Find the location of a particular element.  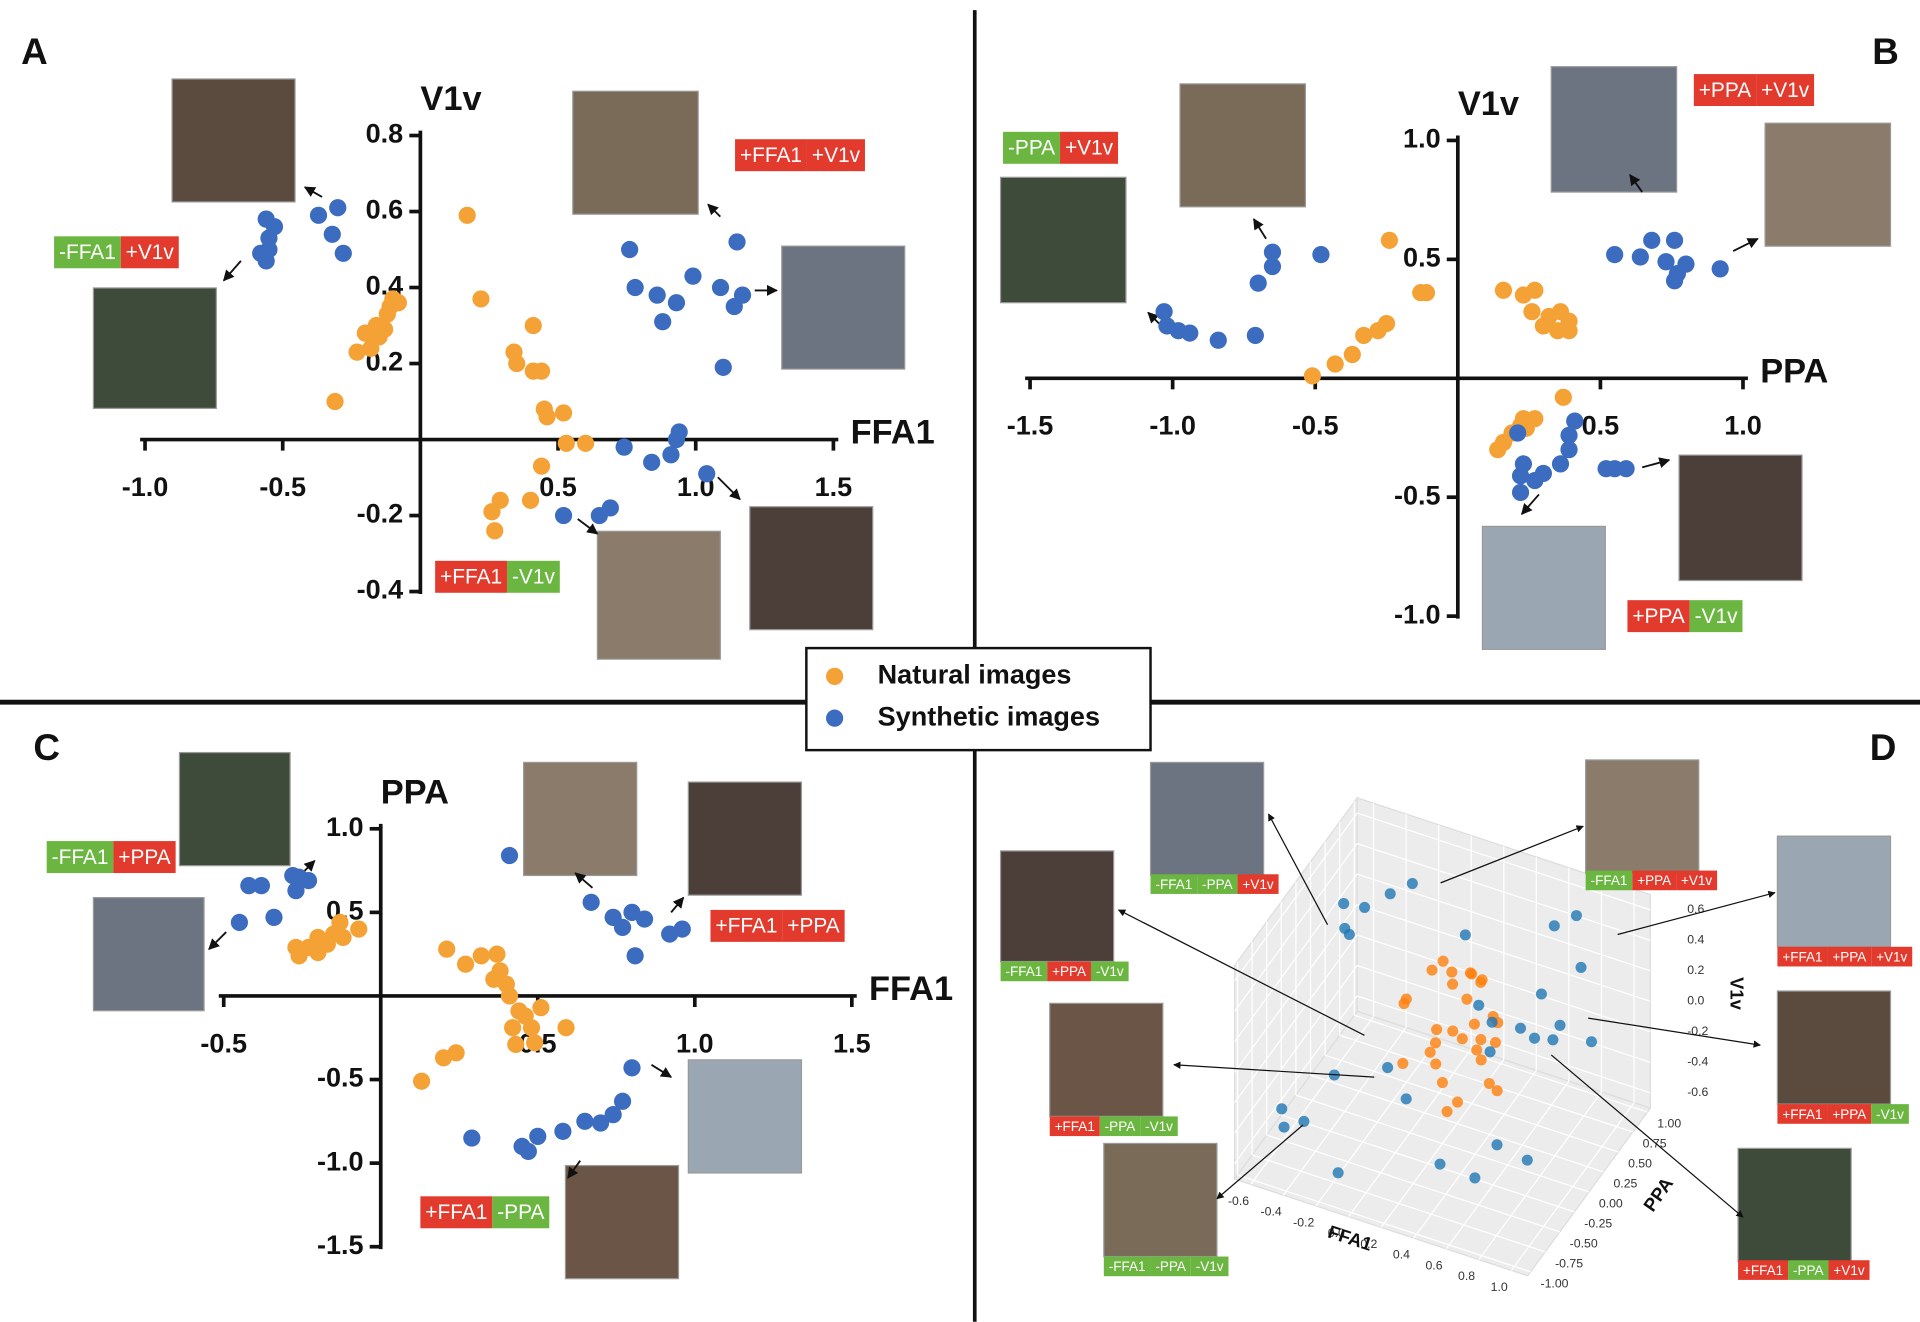

z-tick-label: -0.6 is located at coordinates (1697, 1092).